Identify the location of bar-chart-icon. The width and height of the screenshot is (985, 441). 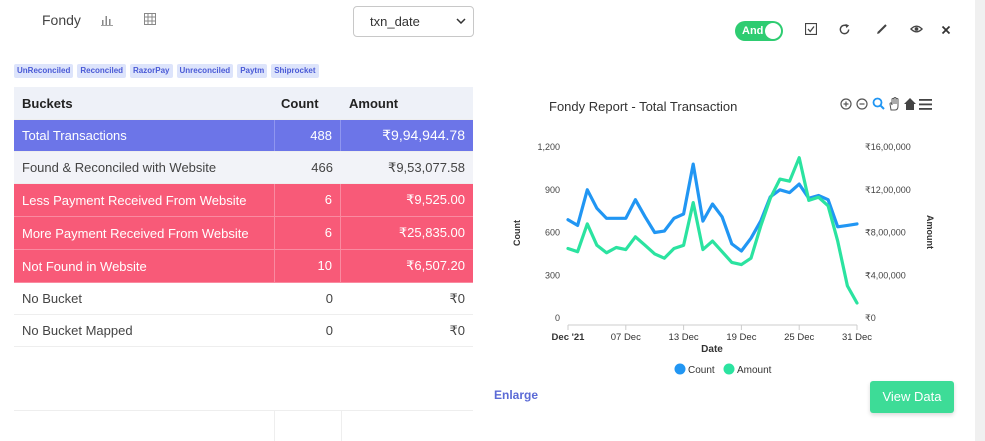
(107, 21).